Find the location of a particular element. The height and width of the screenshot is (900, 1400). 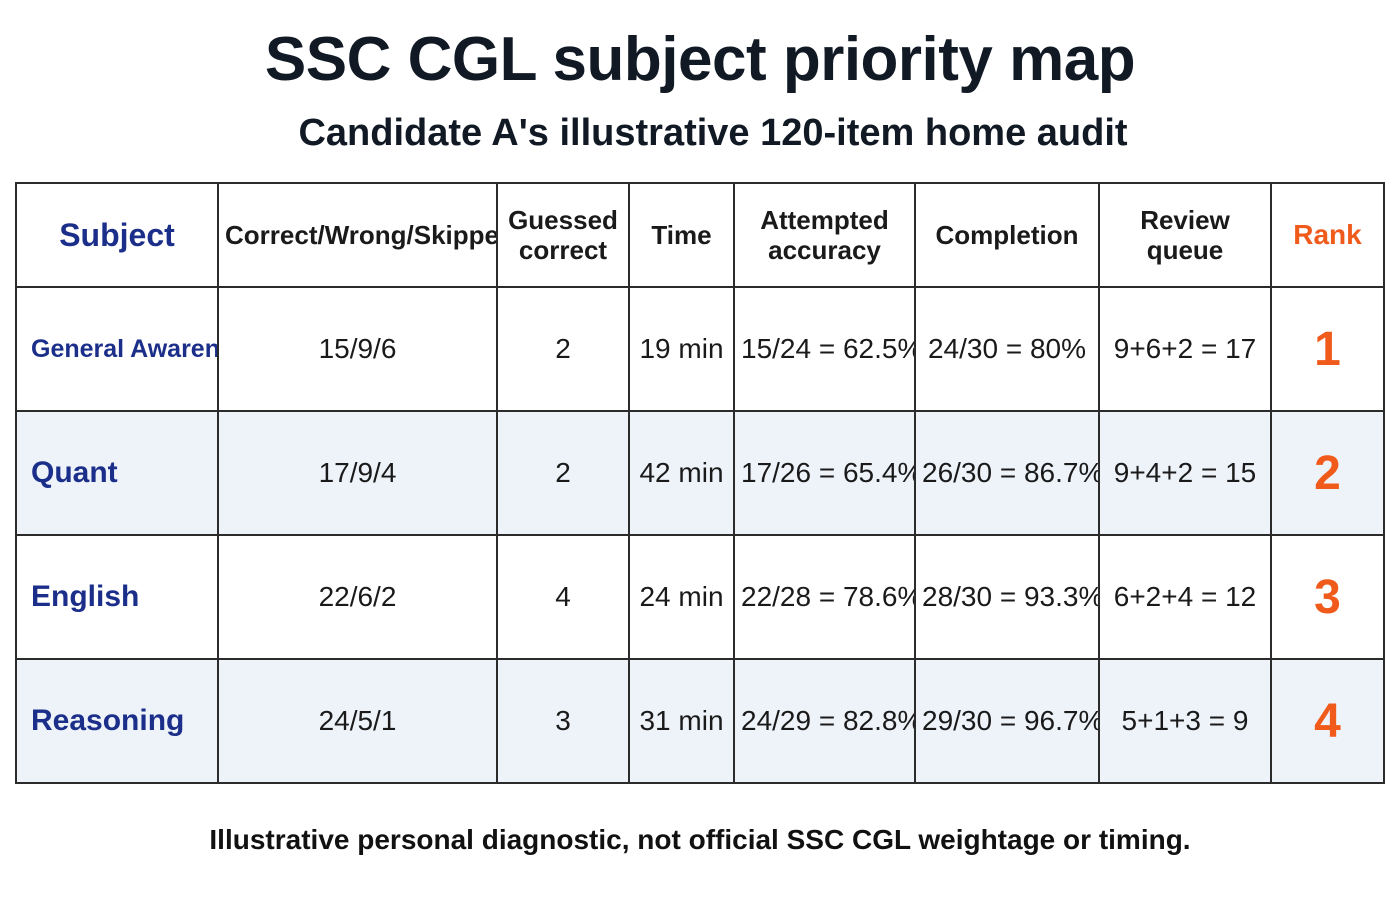

column-header-correct-wrong-skipped: Correct/Wrong/Skipped is located at coordinates (357, 235).